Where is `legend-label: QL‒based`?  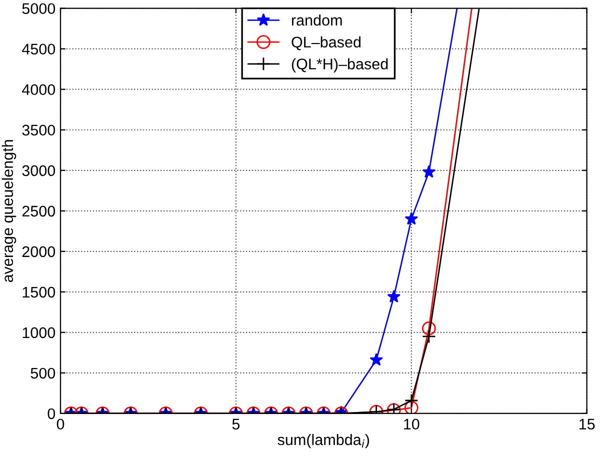 legend-label: QL‒based is located at coordinates (326, 43).